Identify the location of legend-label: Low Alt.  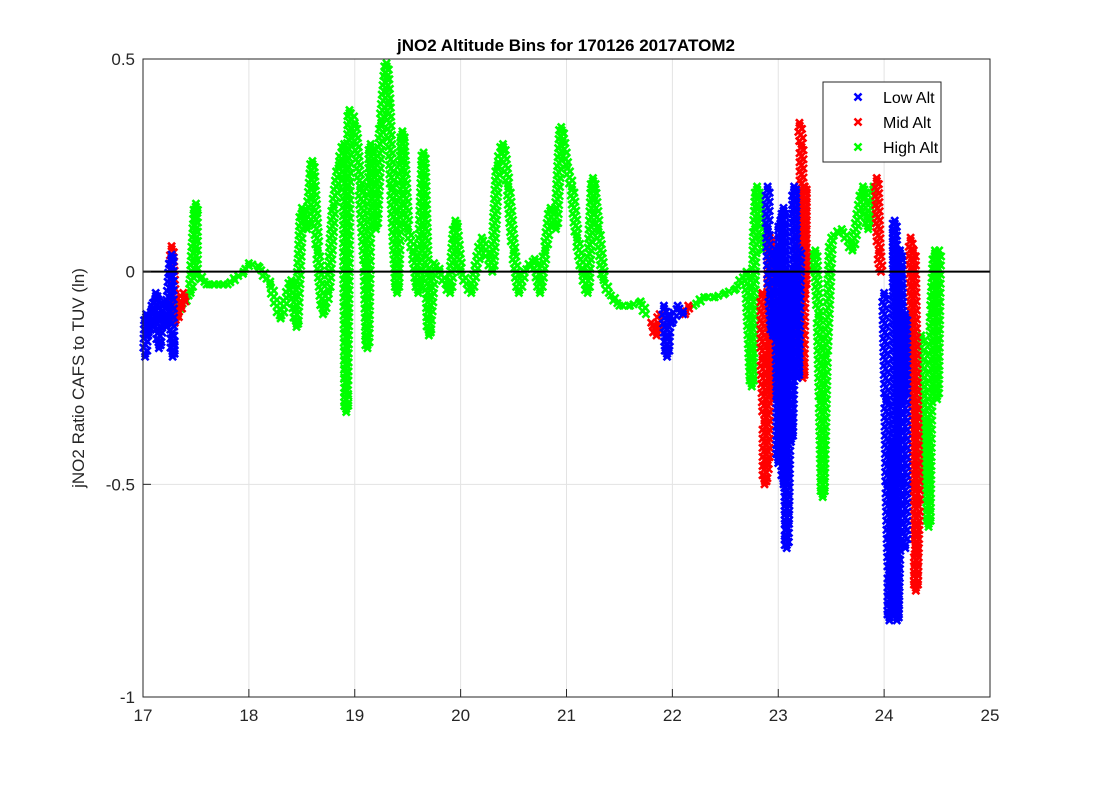
(909, 98).